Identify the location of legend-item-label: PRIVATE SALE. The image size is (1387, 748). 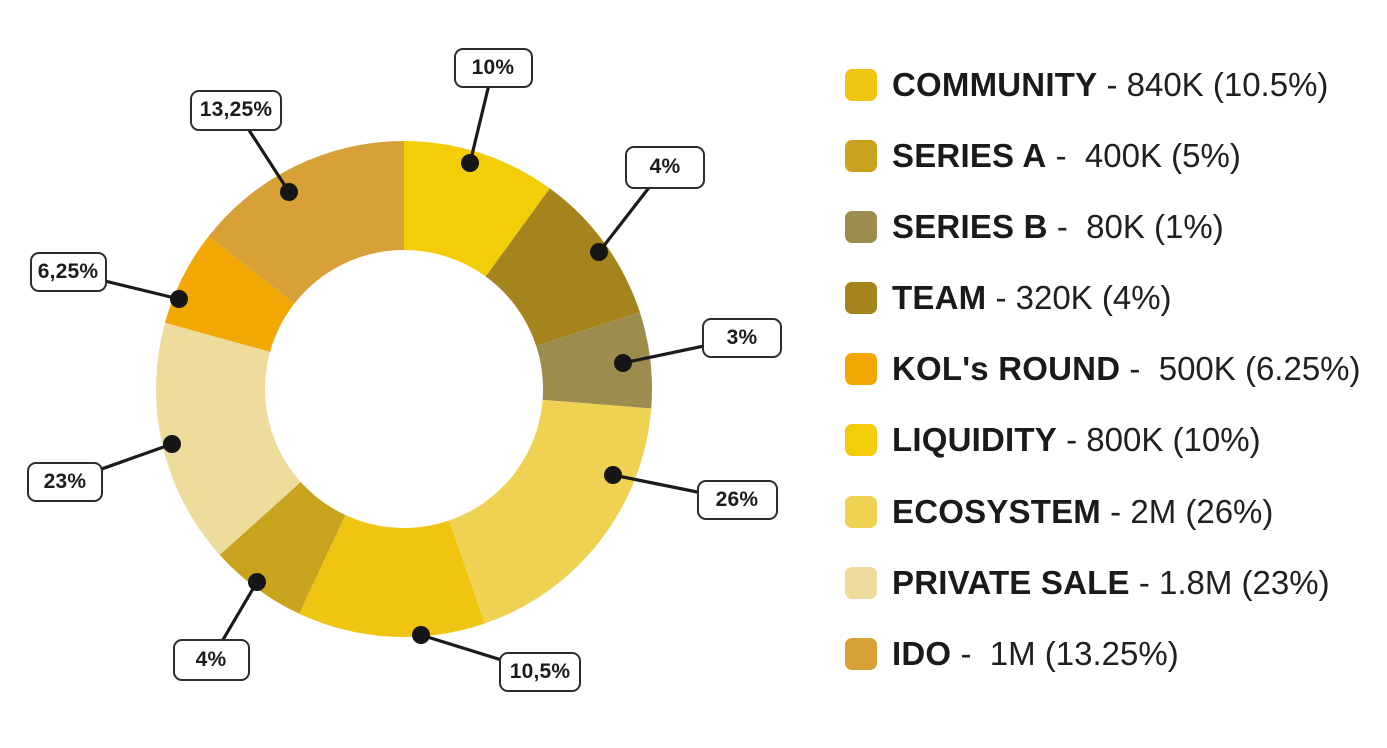
(1011, 582).